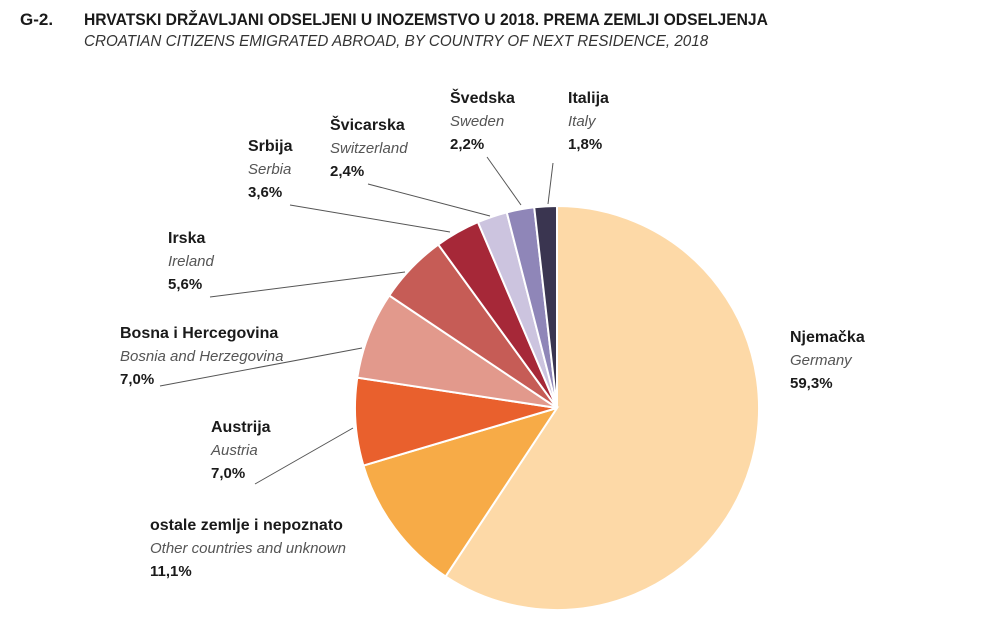  What do you see at coordinates (367, 124) in the screenshot?
I see `slice-label-switzerland-hr: Švicarska` at bounding box center [367, 124].